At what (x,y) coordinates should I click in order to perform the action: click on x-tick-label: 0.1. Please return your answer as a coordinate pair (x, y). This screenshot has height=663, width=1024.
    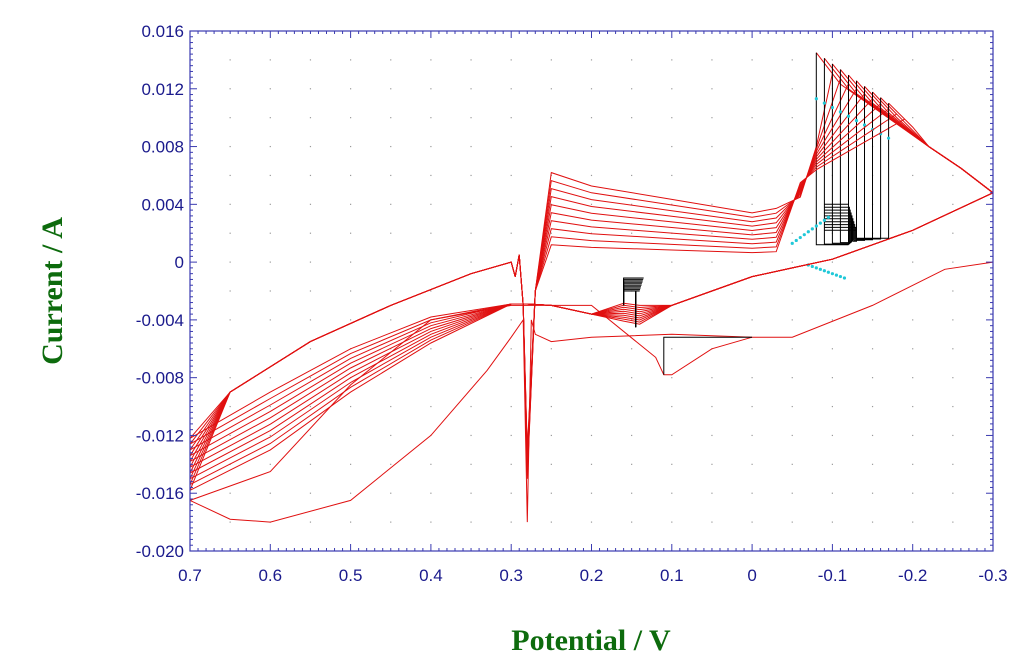
    Looking at the image, I should click on (672, 575).